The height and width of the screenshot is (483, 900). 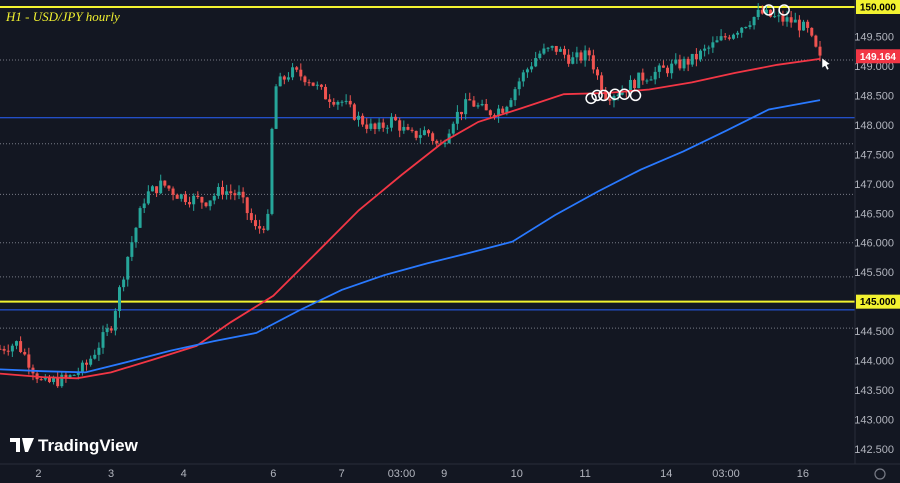 What do you see at coordinates (342, 474) in the screenshot?
I see `time-tick-label: 7` at bounding box center [342, 474].